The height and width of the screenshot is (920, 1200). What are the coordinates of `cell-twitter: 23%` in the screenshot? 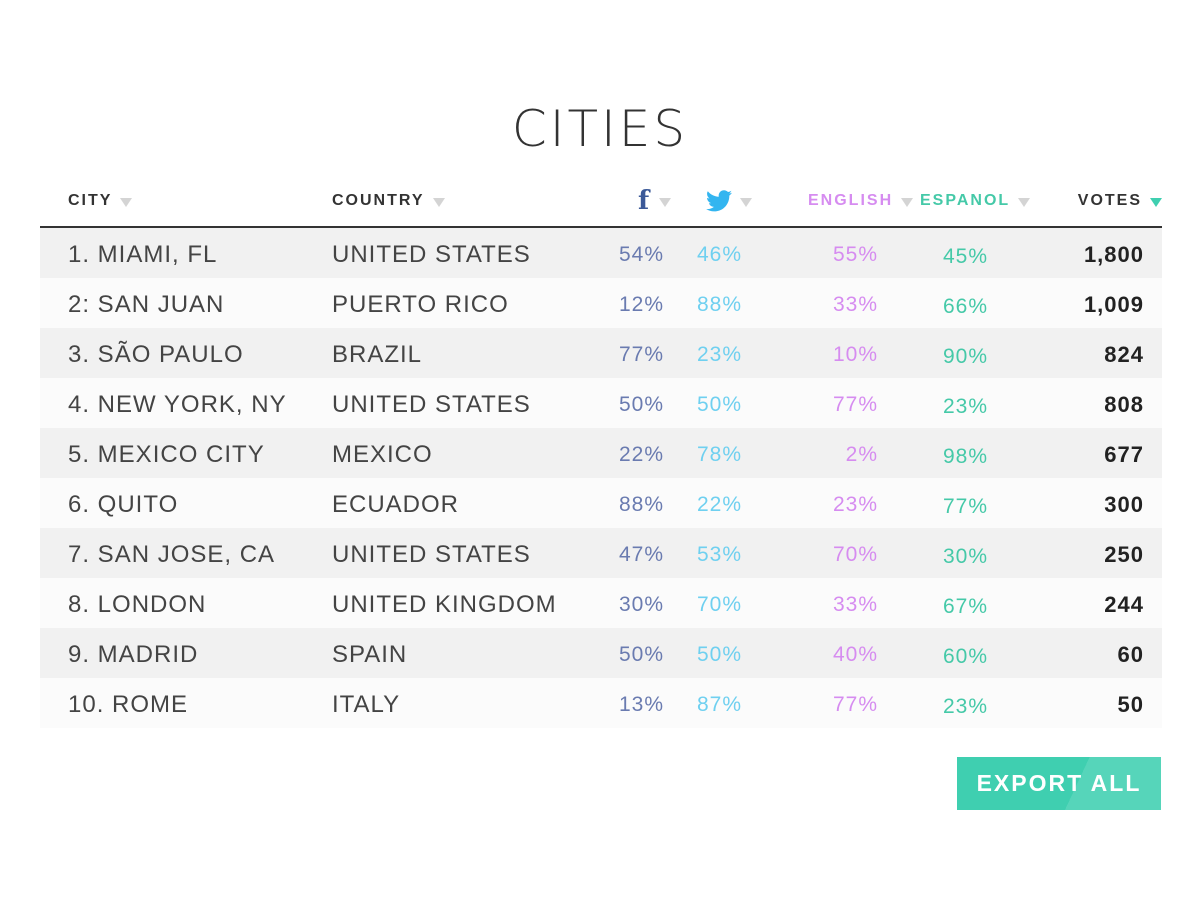 It's located at (719, 354).